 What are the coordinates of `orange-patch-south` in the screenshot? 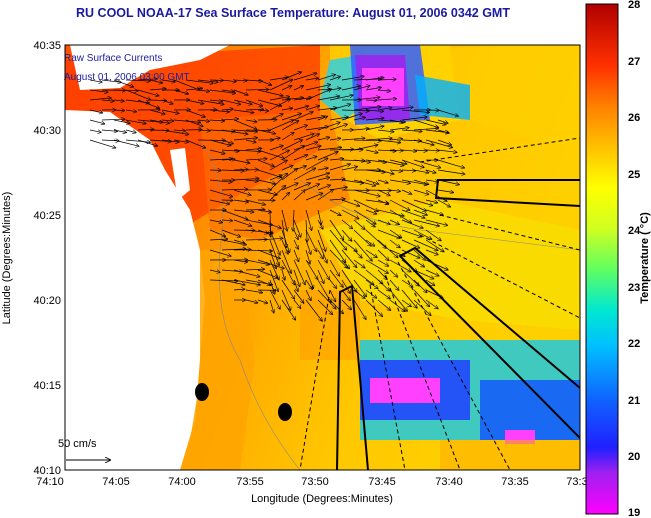 It's located at (510, 455).